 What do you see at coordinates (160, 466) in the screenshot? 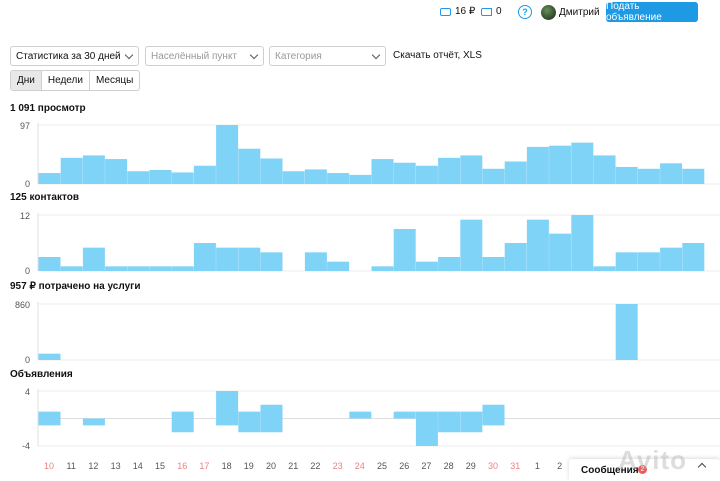
I see `x-tick-label: 15` at bounding box center [160, 466].